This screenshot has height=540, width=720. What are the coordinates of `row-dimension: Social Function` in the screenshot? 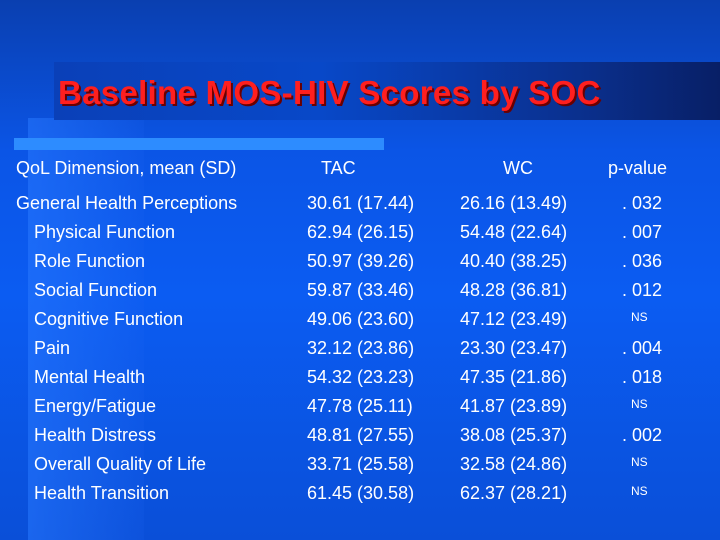 It's located at (96, 290).